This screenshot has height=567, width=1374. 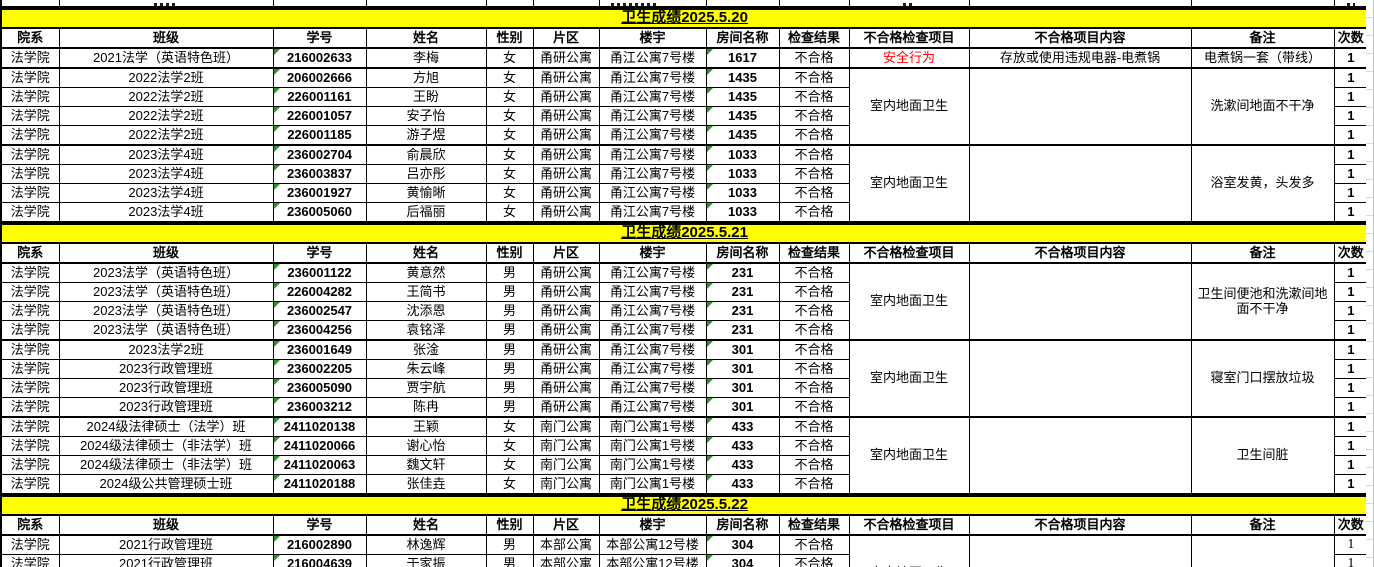 I want to click on cell-name: 袁铭泽, so click(x=426, y=330).